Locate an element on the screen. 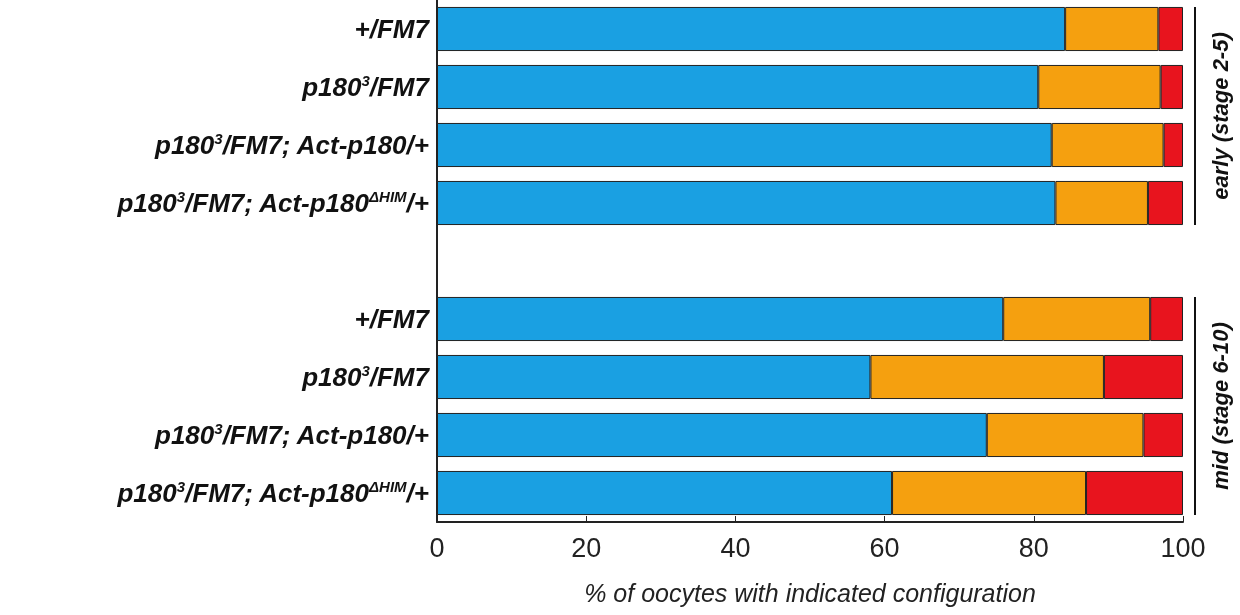 The height and width of the screenshot is (615, 1240). text: early (stage 2-5) is located at coordinates (1220, 116).